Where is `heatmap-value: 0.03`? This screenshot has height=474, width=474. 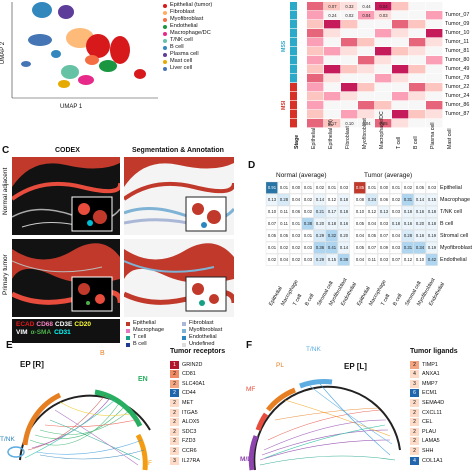
heatmap-value: 0.03 is located at coordinates (308, 247).